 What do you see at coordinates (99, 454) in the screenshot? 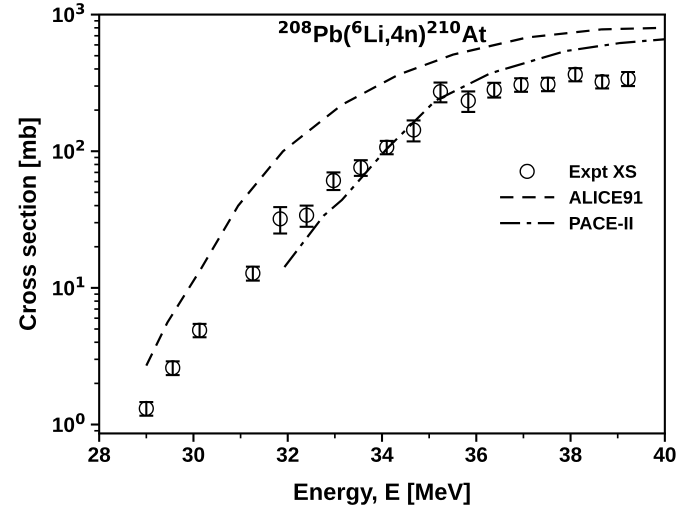
I see `x-tick-label: 28` at bounding box center [99, 454].